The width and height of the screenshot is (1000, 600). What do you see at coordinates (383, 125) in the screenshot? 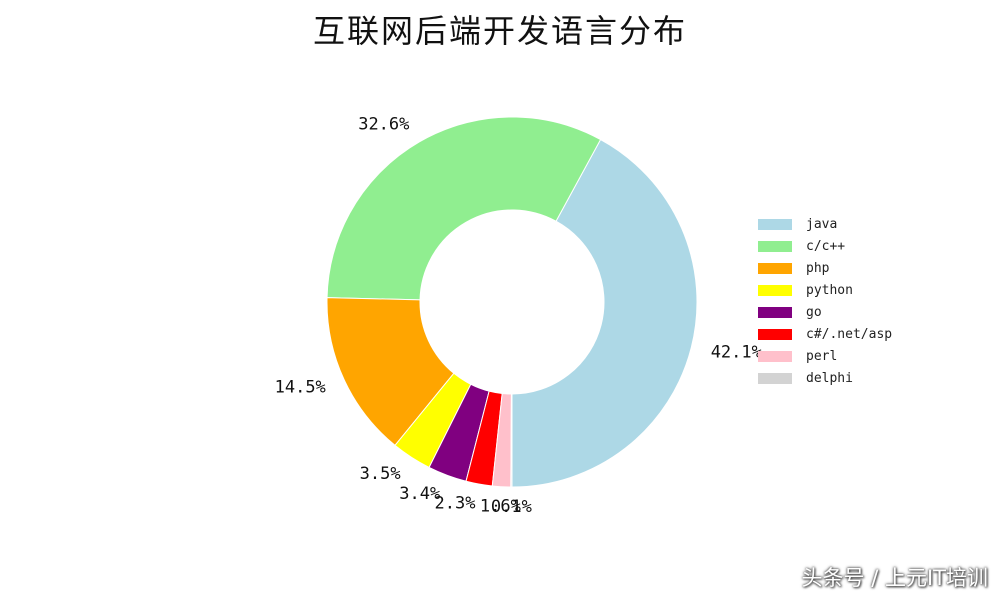
I see `slice-label-c-c-: 32.6%` at bounding box center [383, 125].